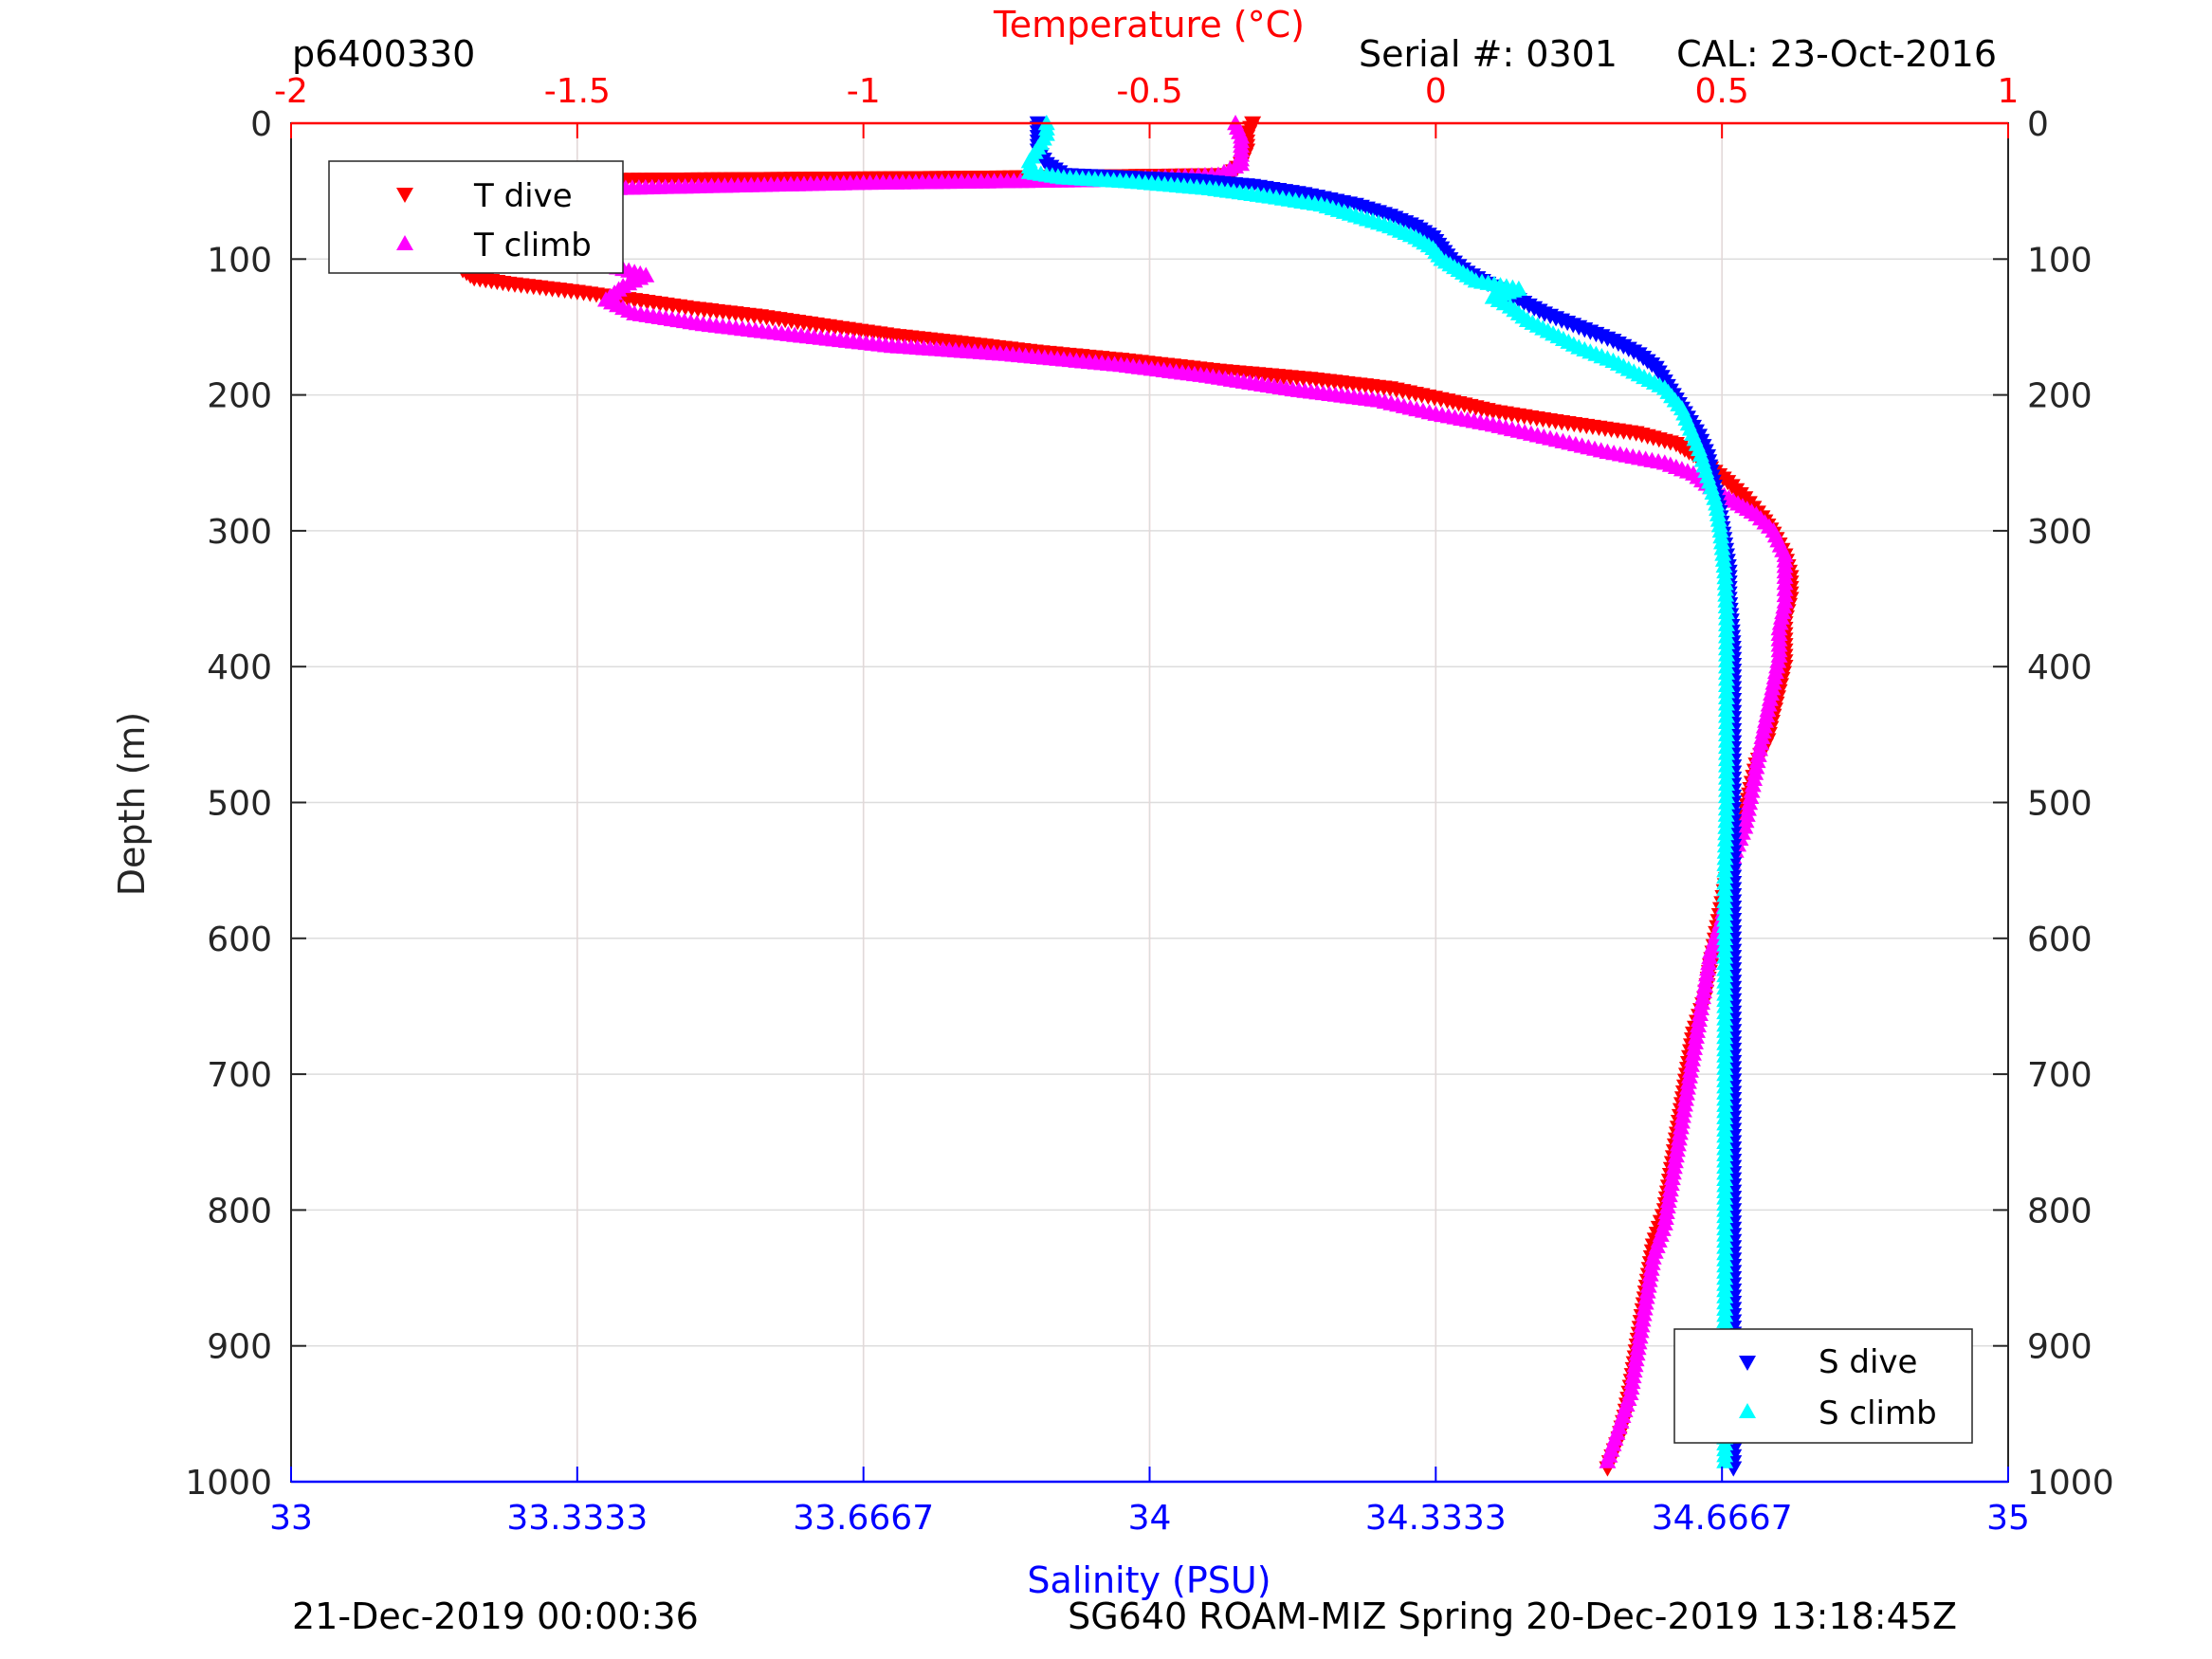 This screenshot has width=2212, height=1659. What do you see at coordinates (2060, 260) in the screenshot?
I see `depth-tick-label-right: 100` at bounding box center [2060, 260].